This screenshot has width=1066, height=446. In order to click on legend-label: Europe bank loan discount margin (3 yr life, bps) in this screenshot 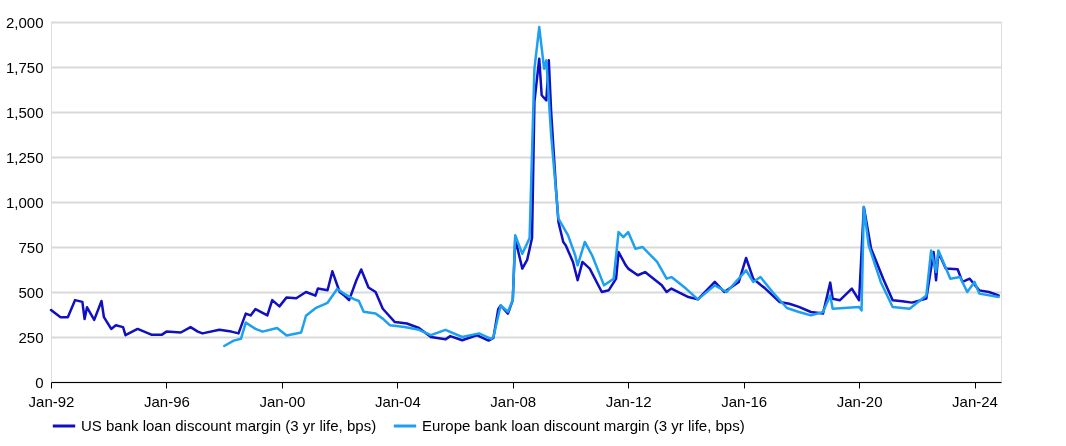, I will do `click(583, 425)`.